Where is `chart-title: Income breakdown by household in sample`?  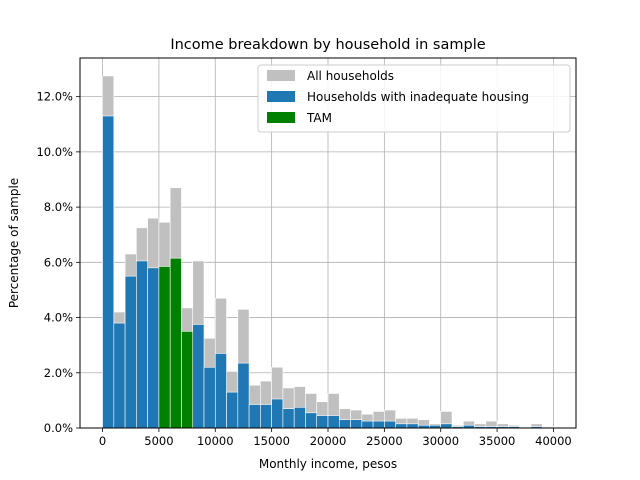 chart-title: Income breakdown by household in sample is located at coordinates (327, 45).